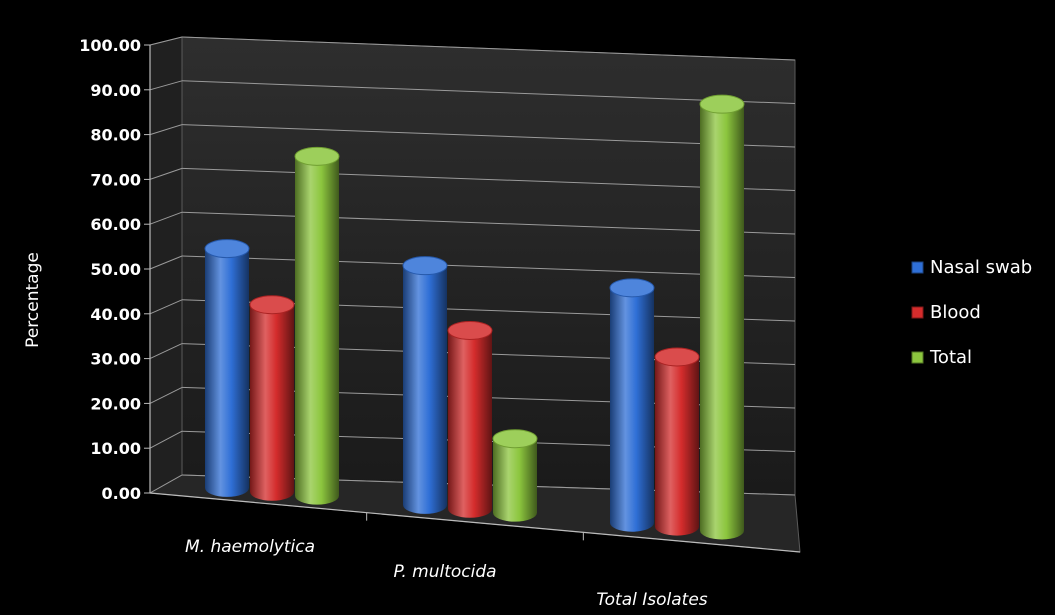 The width and height of the screenshot is (1055, 615). I want to click on legend-item: Nasal swab, so click(971, 267).